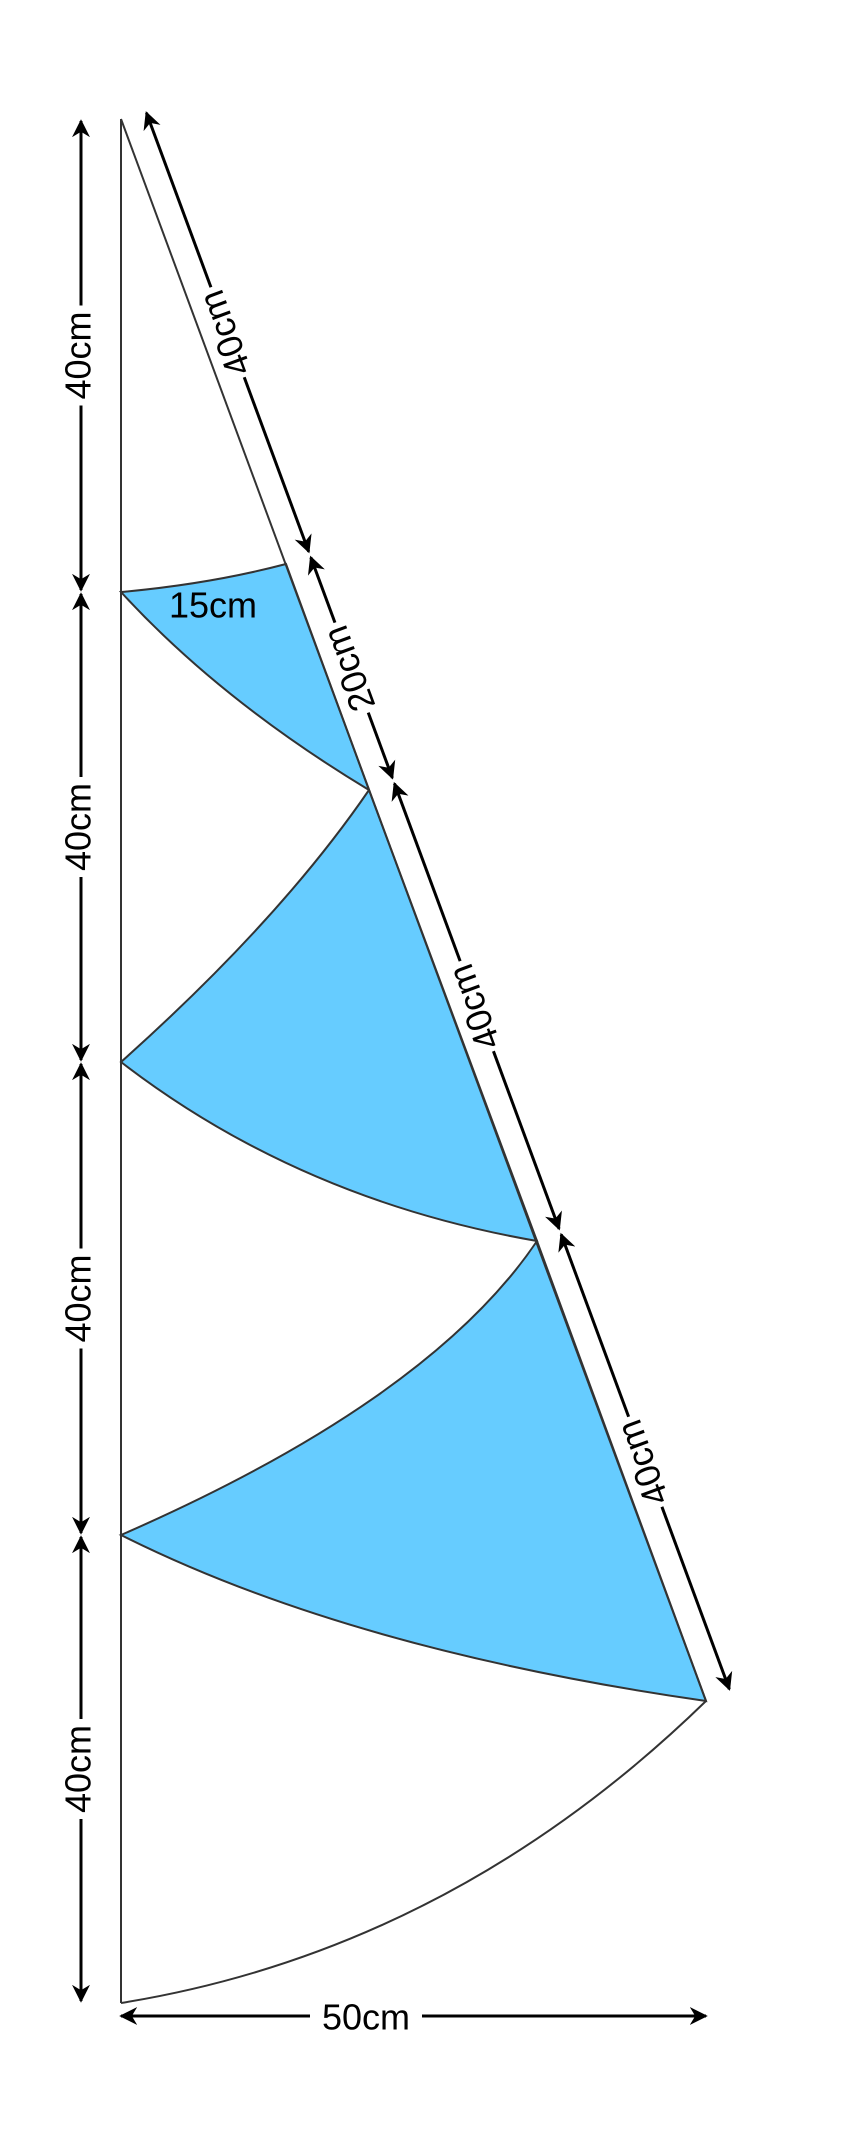  I want to click on triangle-label: 15cm, so click(213, 605).